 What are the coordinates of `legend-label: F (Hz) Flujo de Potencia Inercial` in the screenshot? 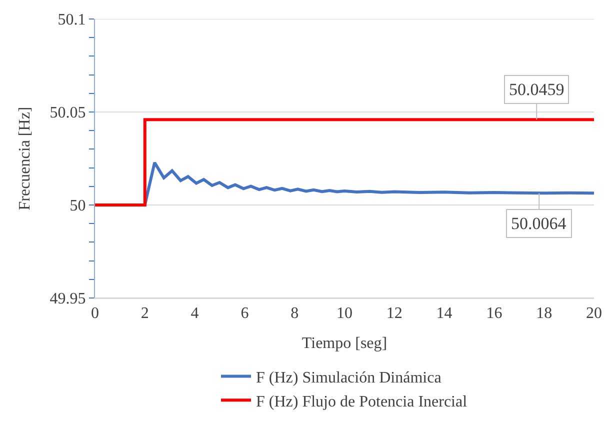 It's located at (362, 401).